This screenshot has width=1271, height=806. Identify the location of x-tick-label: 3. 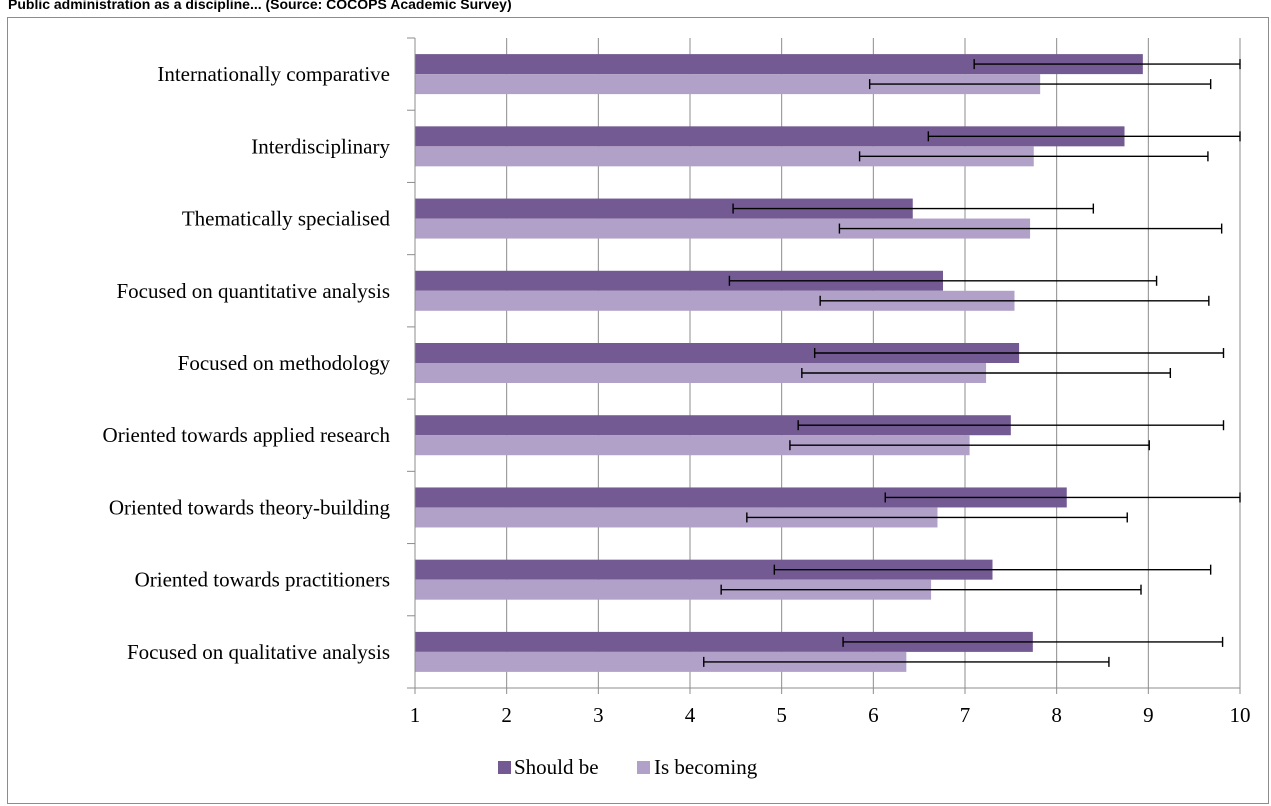
(598, 715).